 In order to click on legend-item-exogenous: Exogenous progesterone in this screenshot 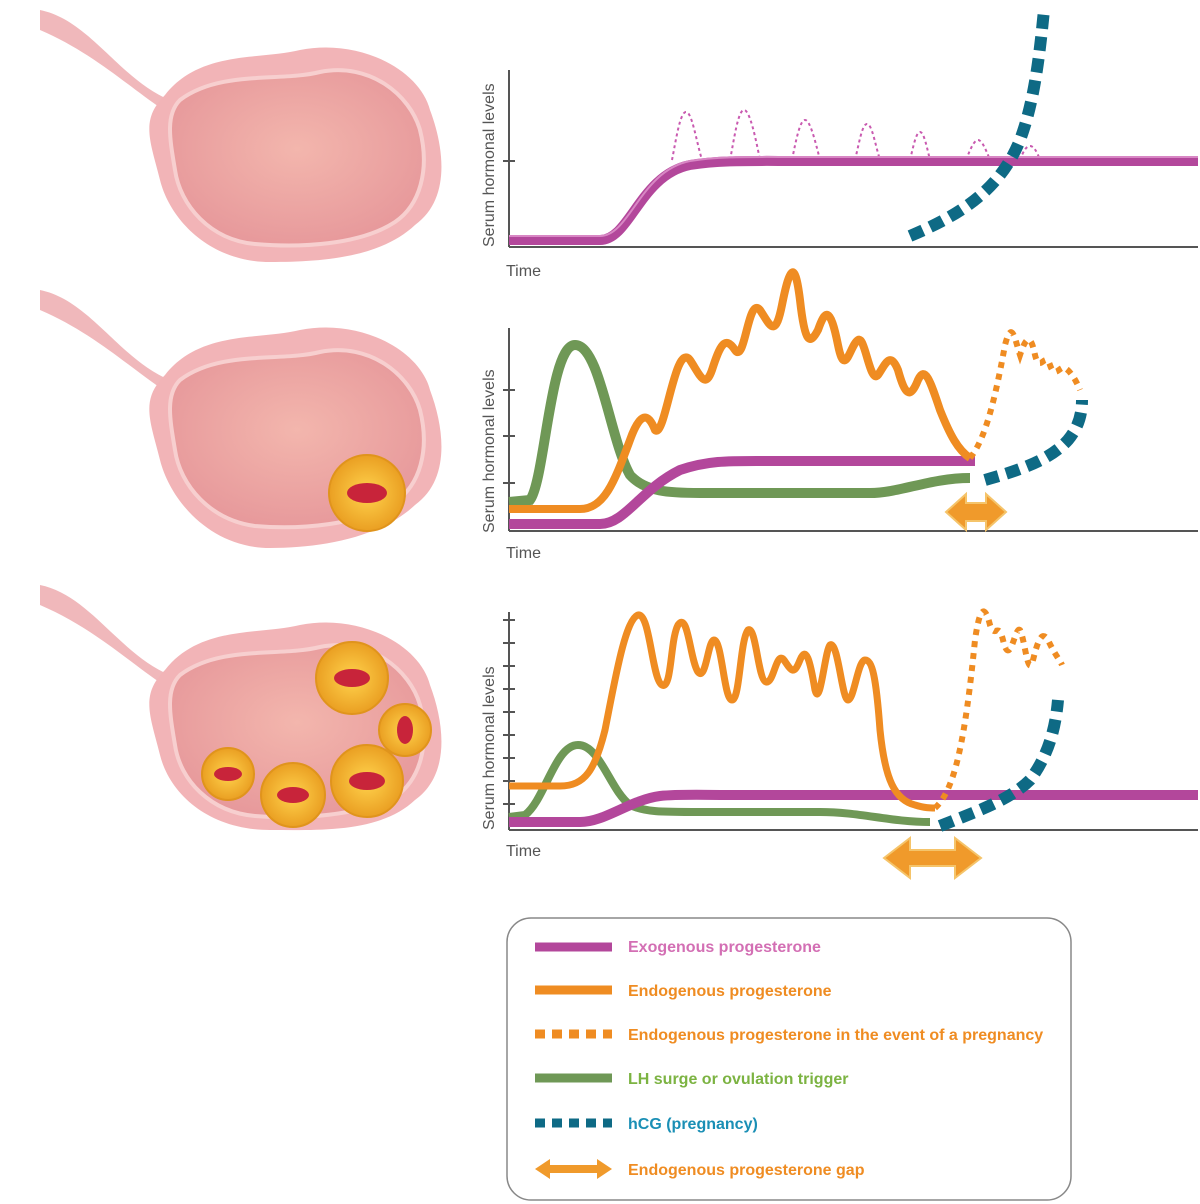, I will do `click(678, 947)`.